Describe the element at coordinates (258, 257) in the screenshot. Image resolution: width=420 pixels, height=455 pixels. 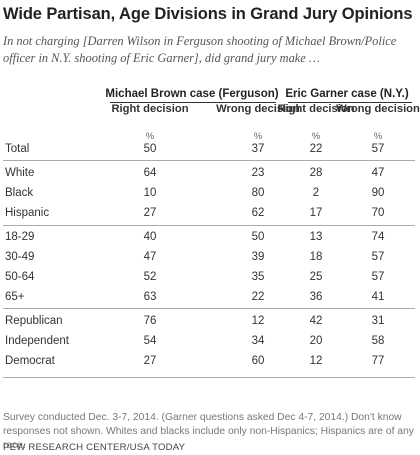
I see `table-cell: 39` at that location.